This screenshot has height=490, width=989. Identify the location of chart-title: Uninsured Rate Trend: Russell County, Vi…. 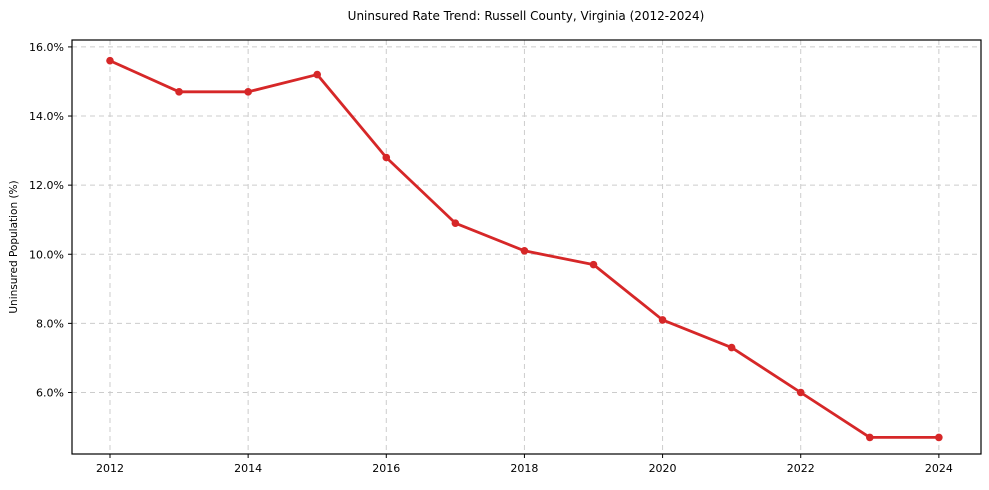
(526, 16).